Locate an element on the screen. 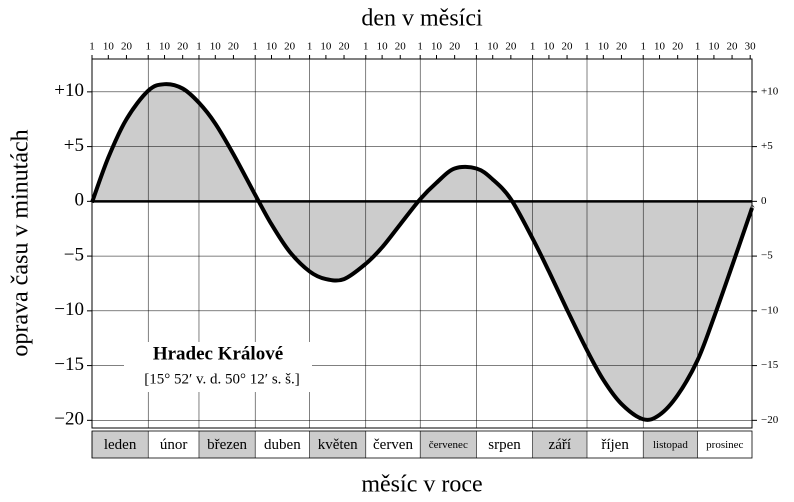  month-label: říjen is located at coordinates (615, 445).